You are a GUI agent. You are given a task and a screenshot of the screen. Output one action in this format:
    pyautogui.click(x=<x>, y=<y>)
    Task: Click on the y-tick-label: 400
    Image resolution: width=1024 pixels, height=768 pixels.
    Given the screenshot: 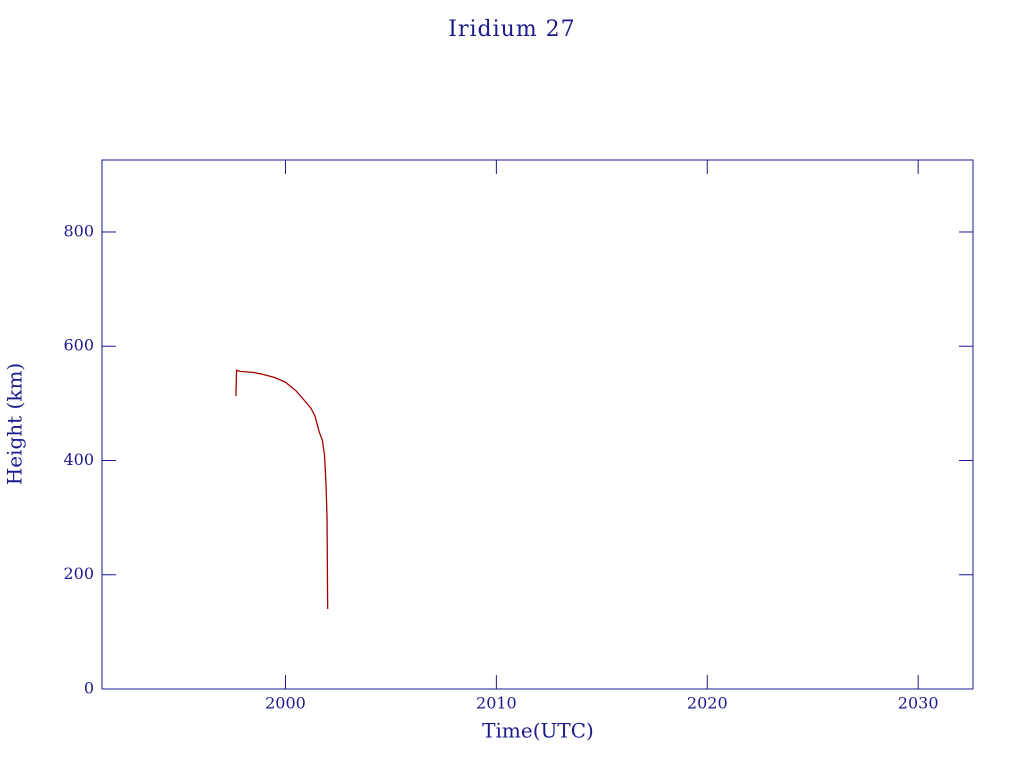 What is the action you would take?
    pyautogui.click(x=78, y=459)
    